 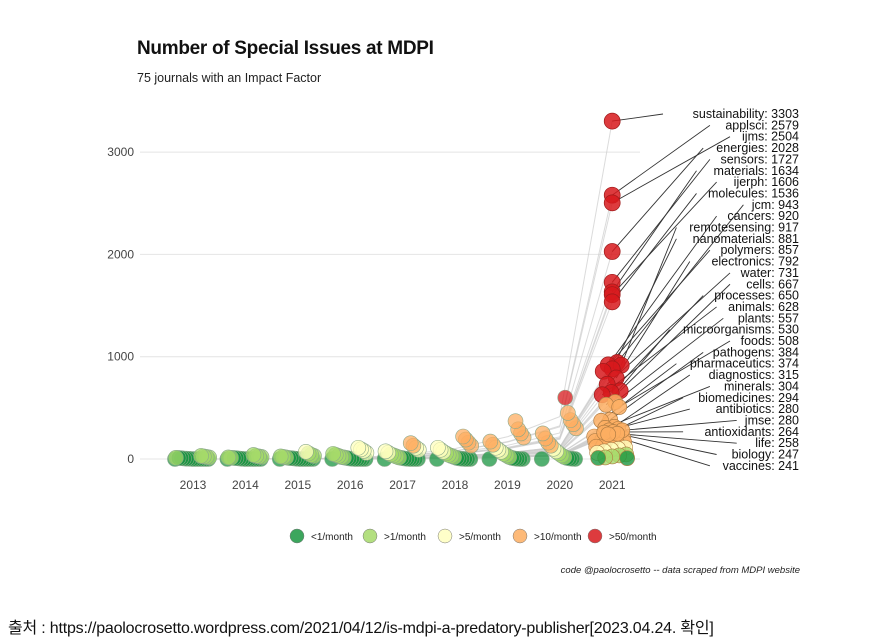 I want to click on y-tick-label: 0, so click(x=130, y=459).